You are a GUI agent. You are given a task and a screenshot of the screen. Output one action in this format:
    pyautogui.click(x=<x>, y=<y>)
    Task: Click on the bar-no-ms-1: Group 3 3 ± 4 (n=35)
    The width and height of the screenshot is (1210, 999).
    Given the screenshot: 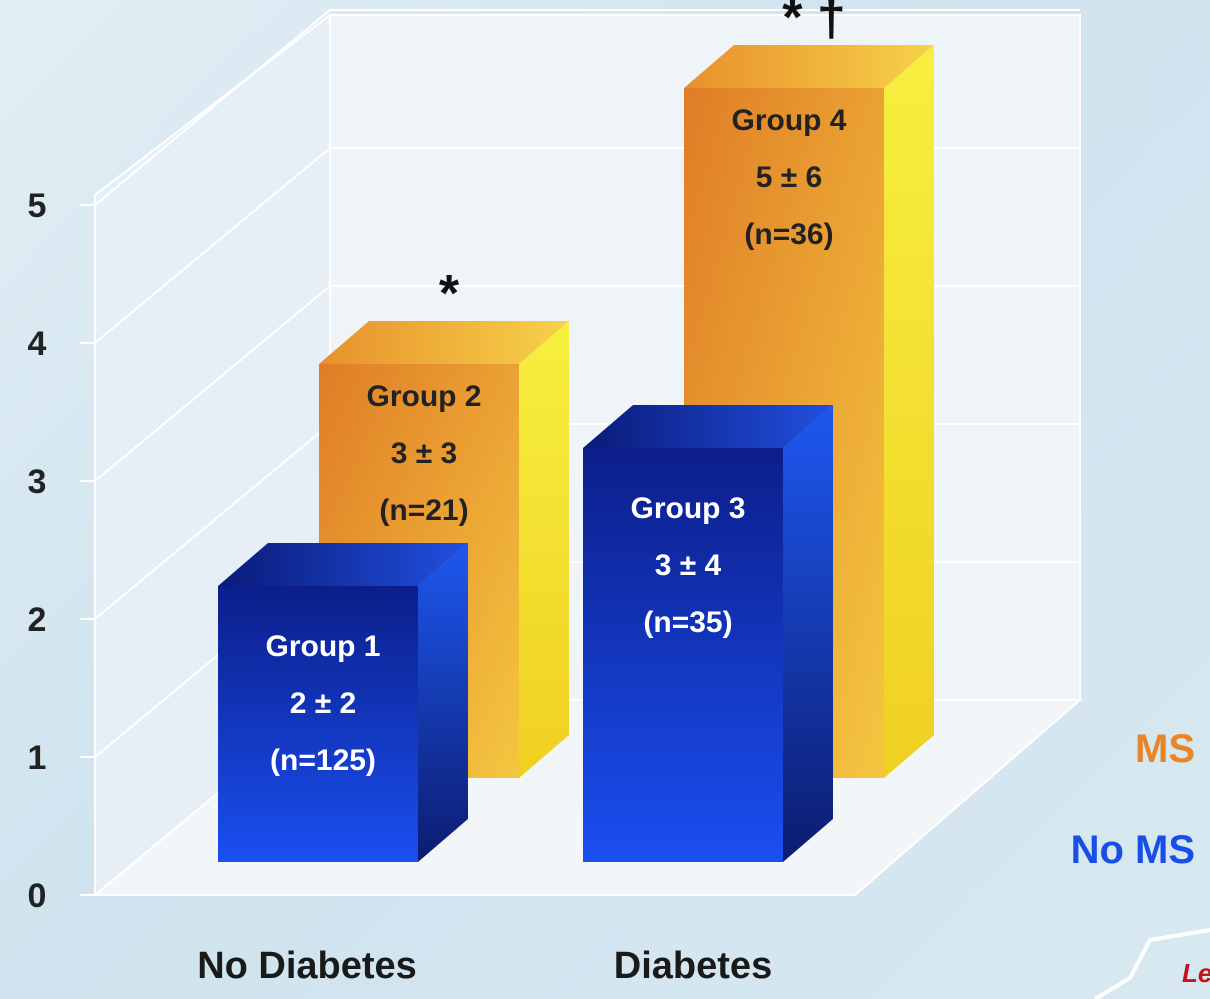 What is the action you would take?
    pyautogui.click(x=708, y=633)
    